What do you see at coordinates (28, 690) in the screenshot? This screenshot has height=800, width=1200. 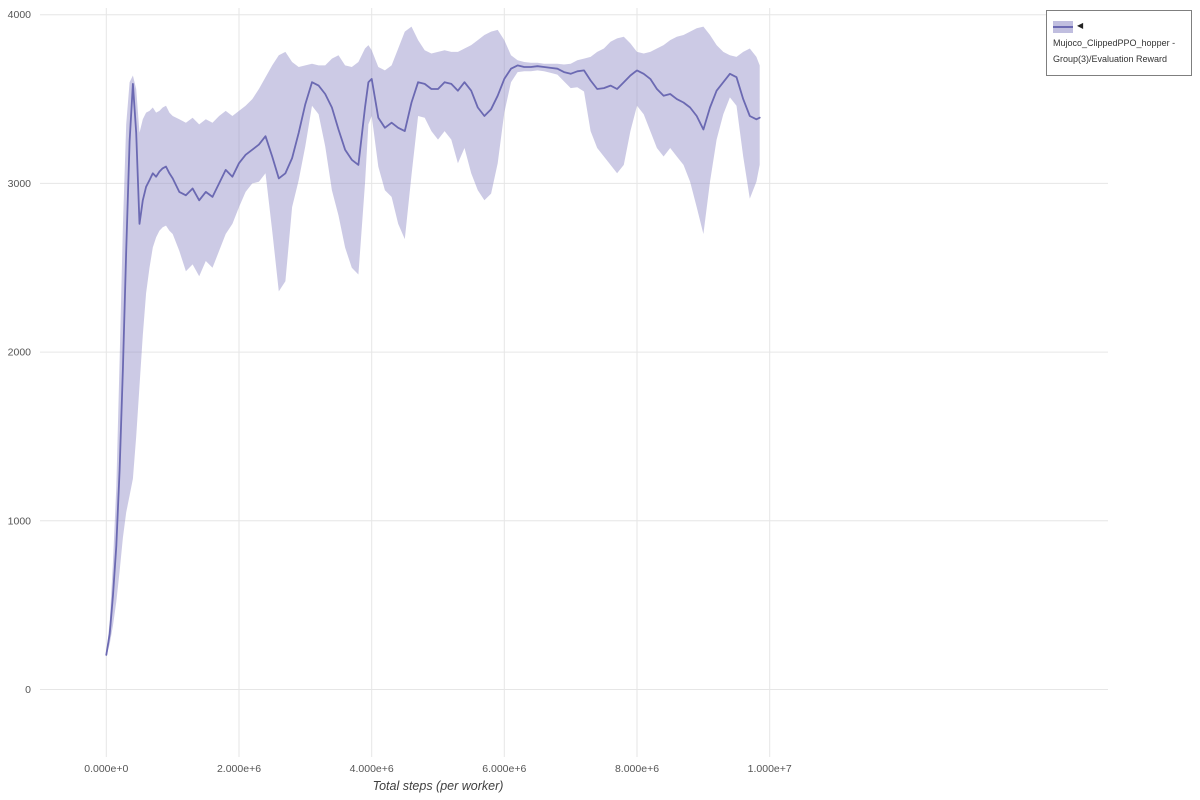 I see `y-tick-label: 0` at bounding box center [28, 690].